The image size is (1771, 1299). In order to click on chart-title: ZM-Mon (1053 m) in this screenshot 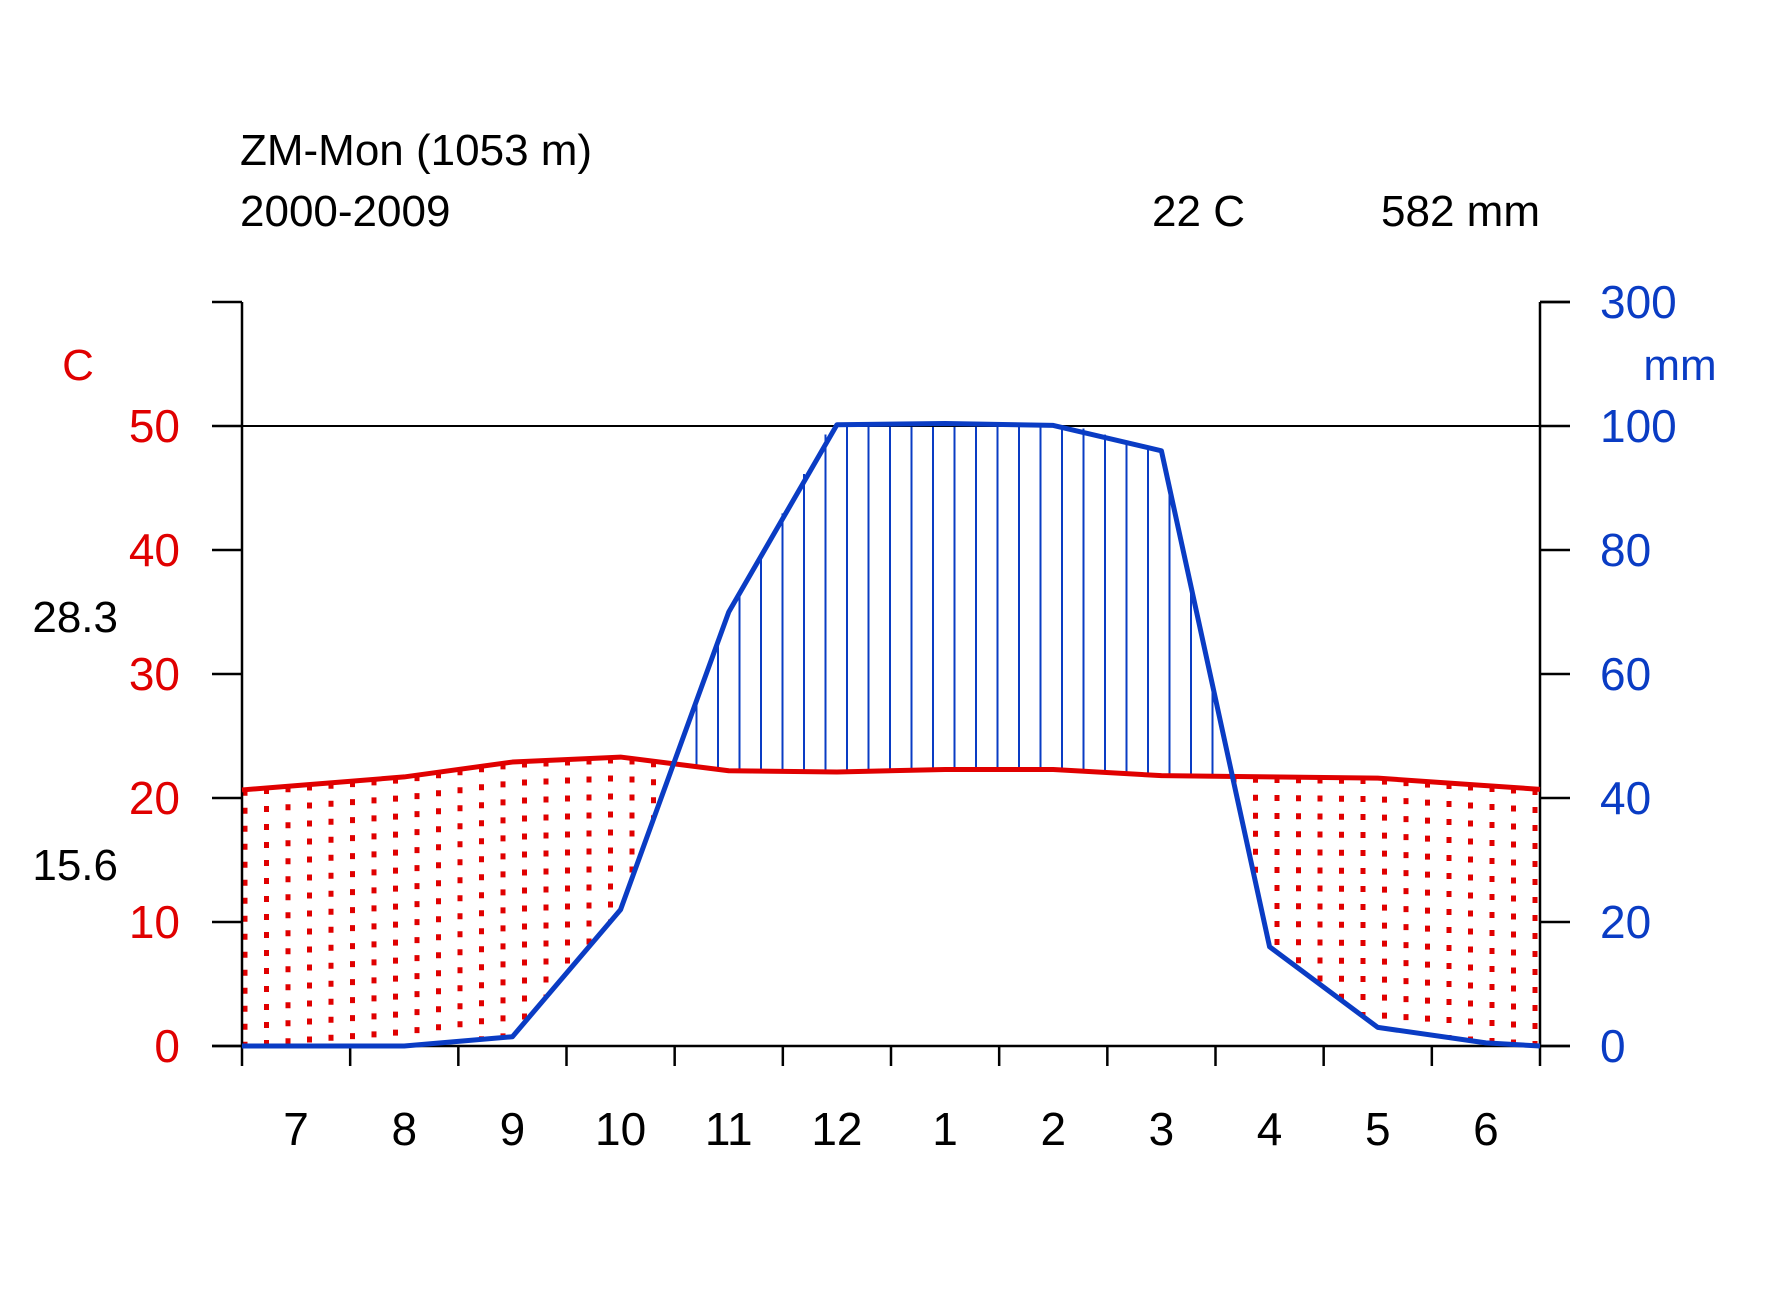, I will do `click(416, 150)`.